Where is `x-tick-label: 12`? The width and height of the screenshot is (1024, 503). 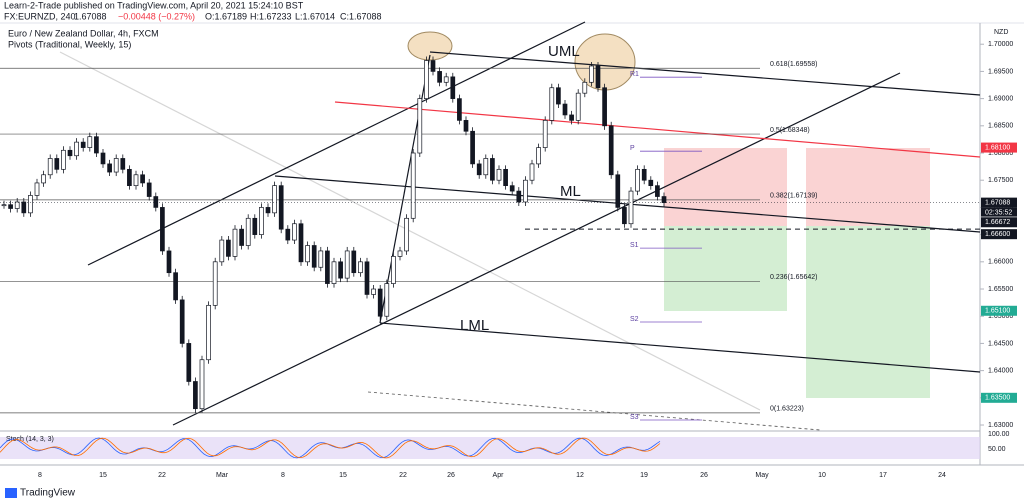
x-tick-label: 12 is located at coordinates (580, 475).